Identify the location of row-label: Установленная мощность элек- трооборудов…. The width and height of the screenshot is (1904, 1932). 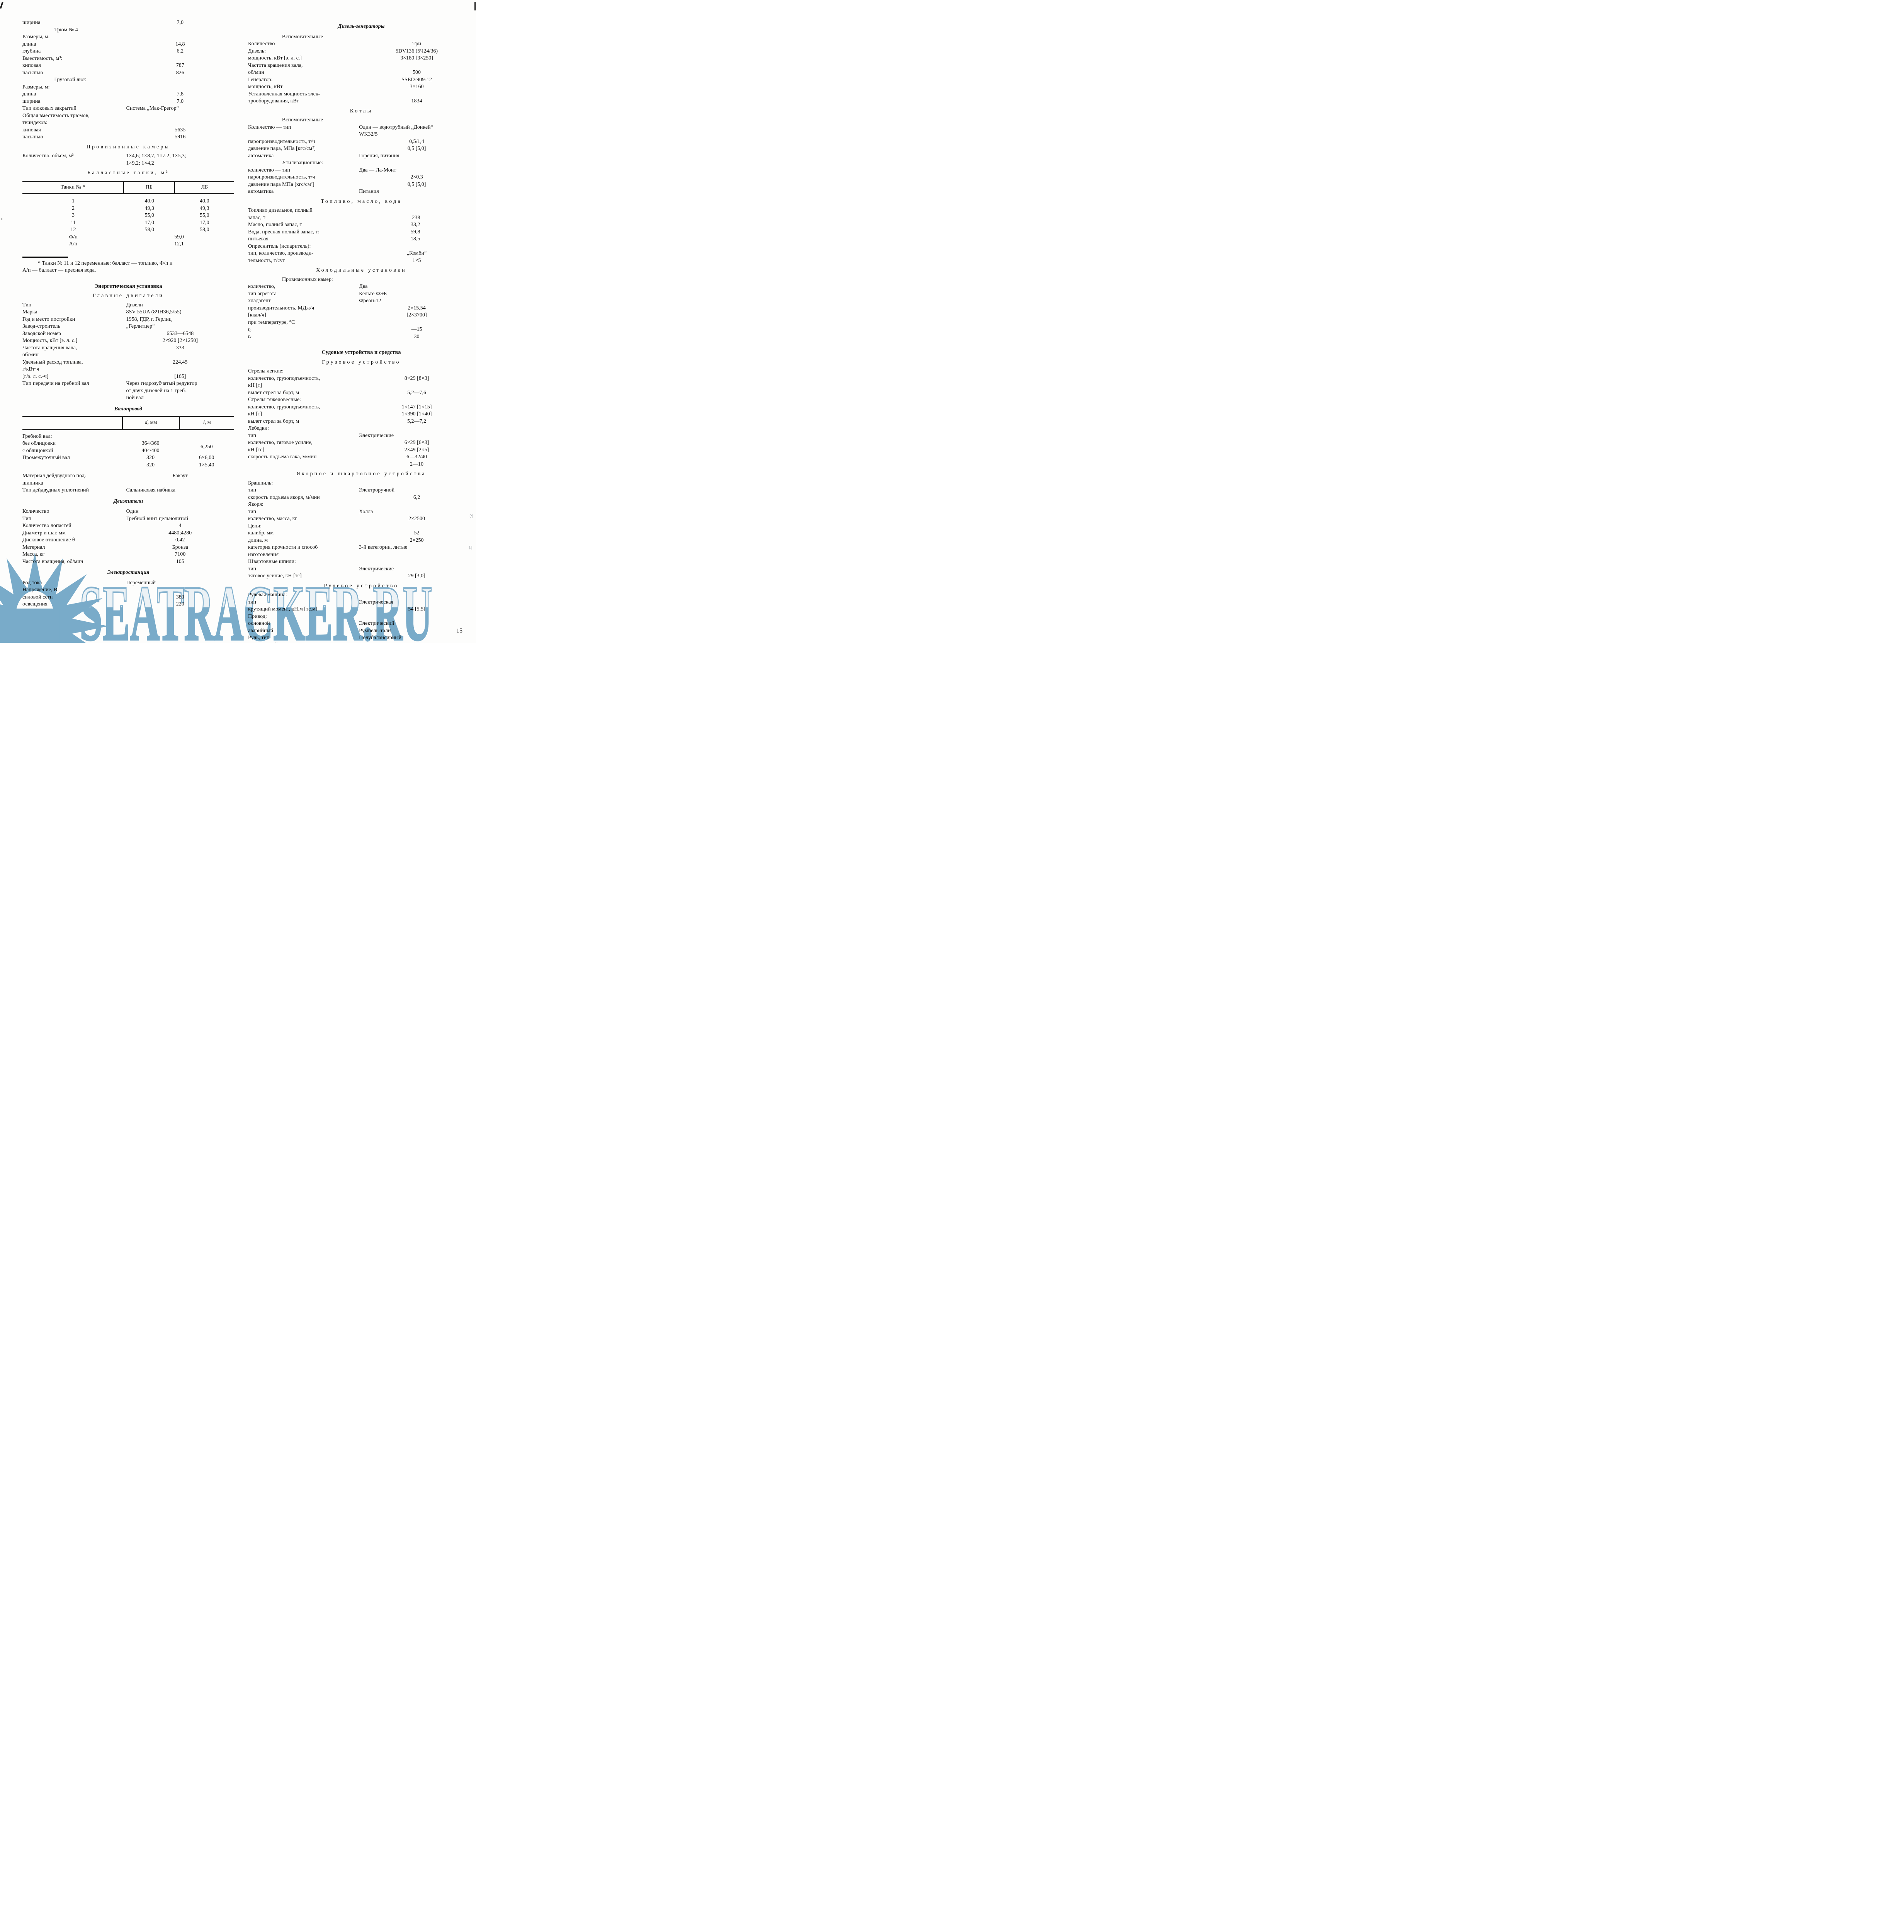
(284, 98).